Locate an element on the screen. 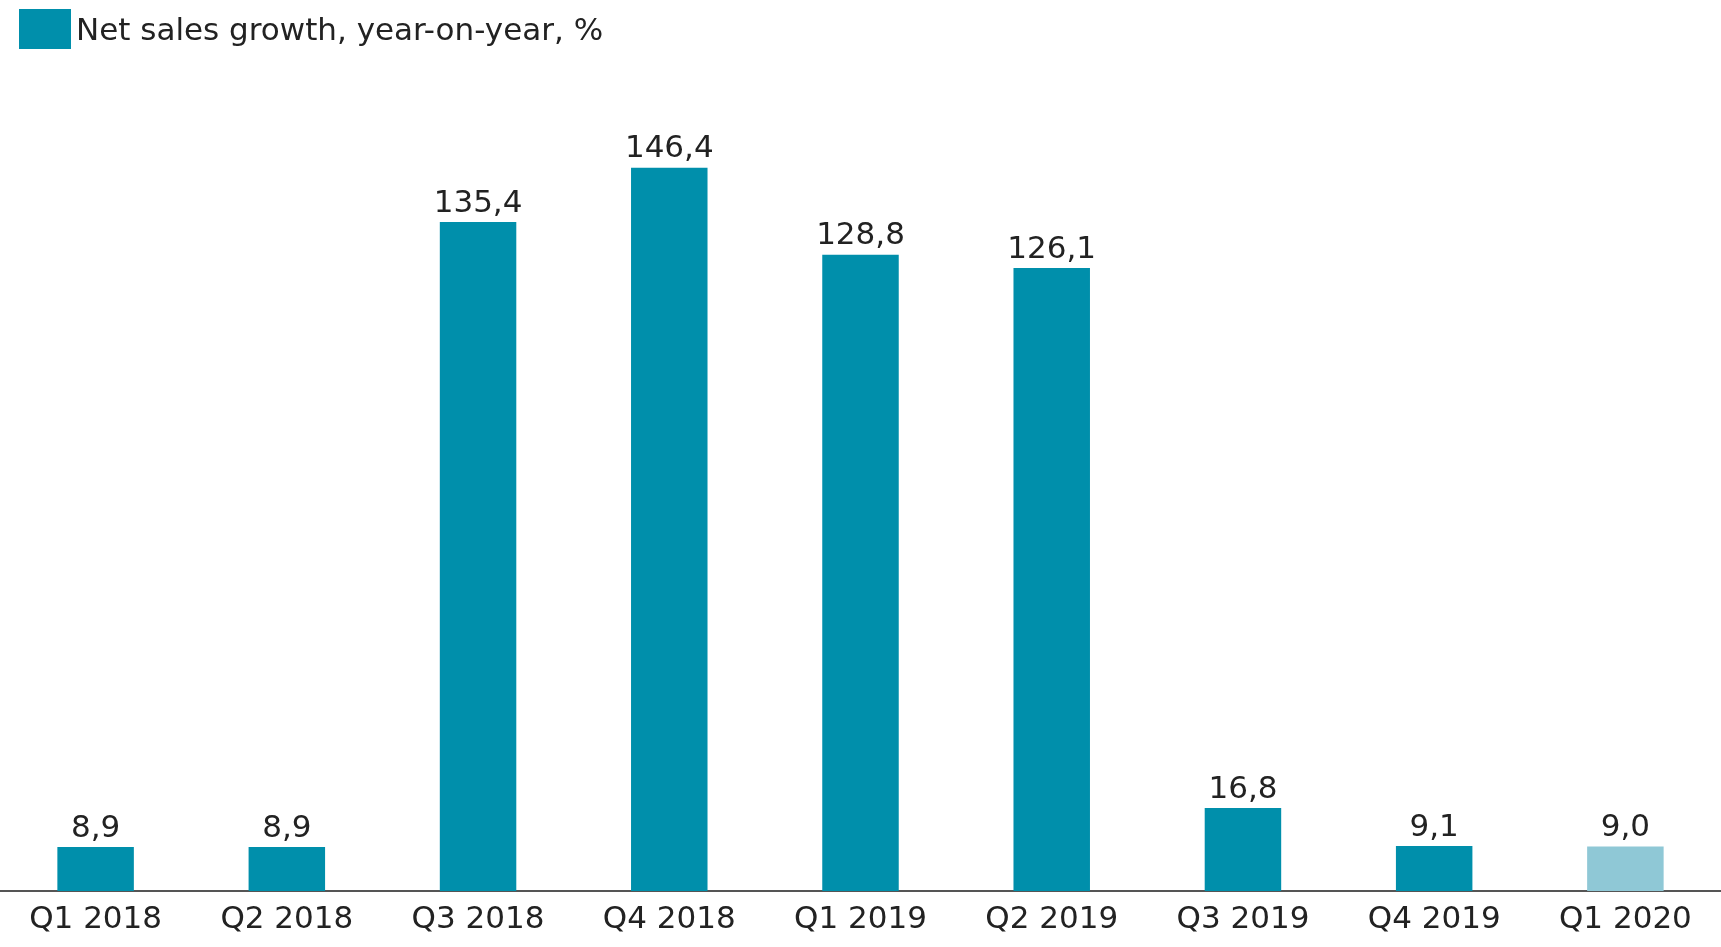 The height and width of the screenshot is (947, 1721). x-tick-label: Q4 2019 is located at coordinates (1434, 916).